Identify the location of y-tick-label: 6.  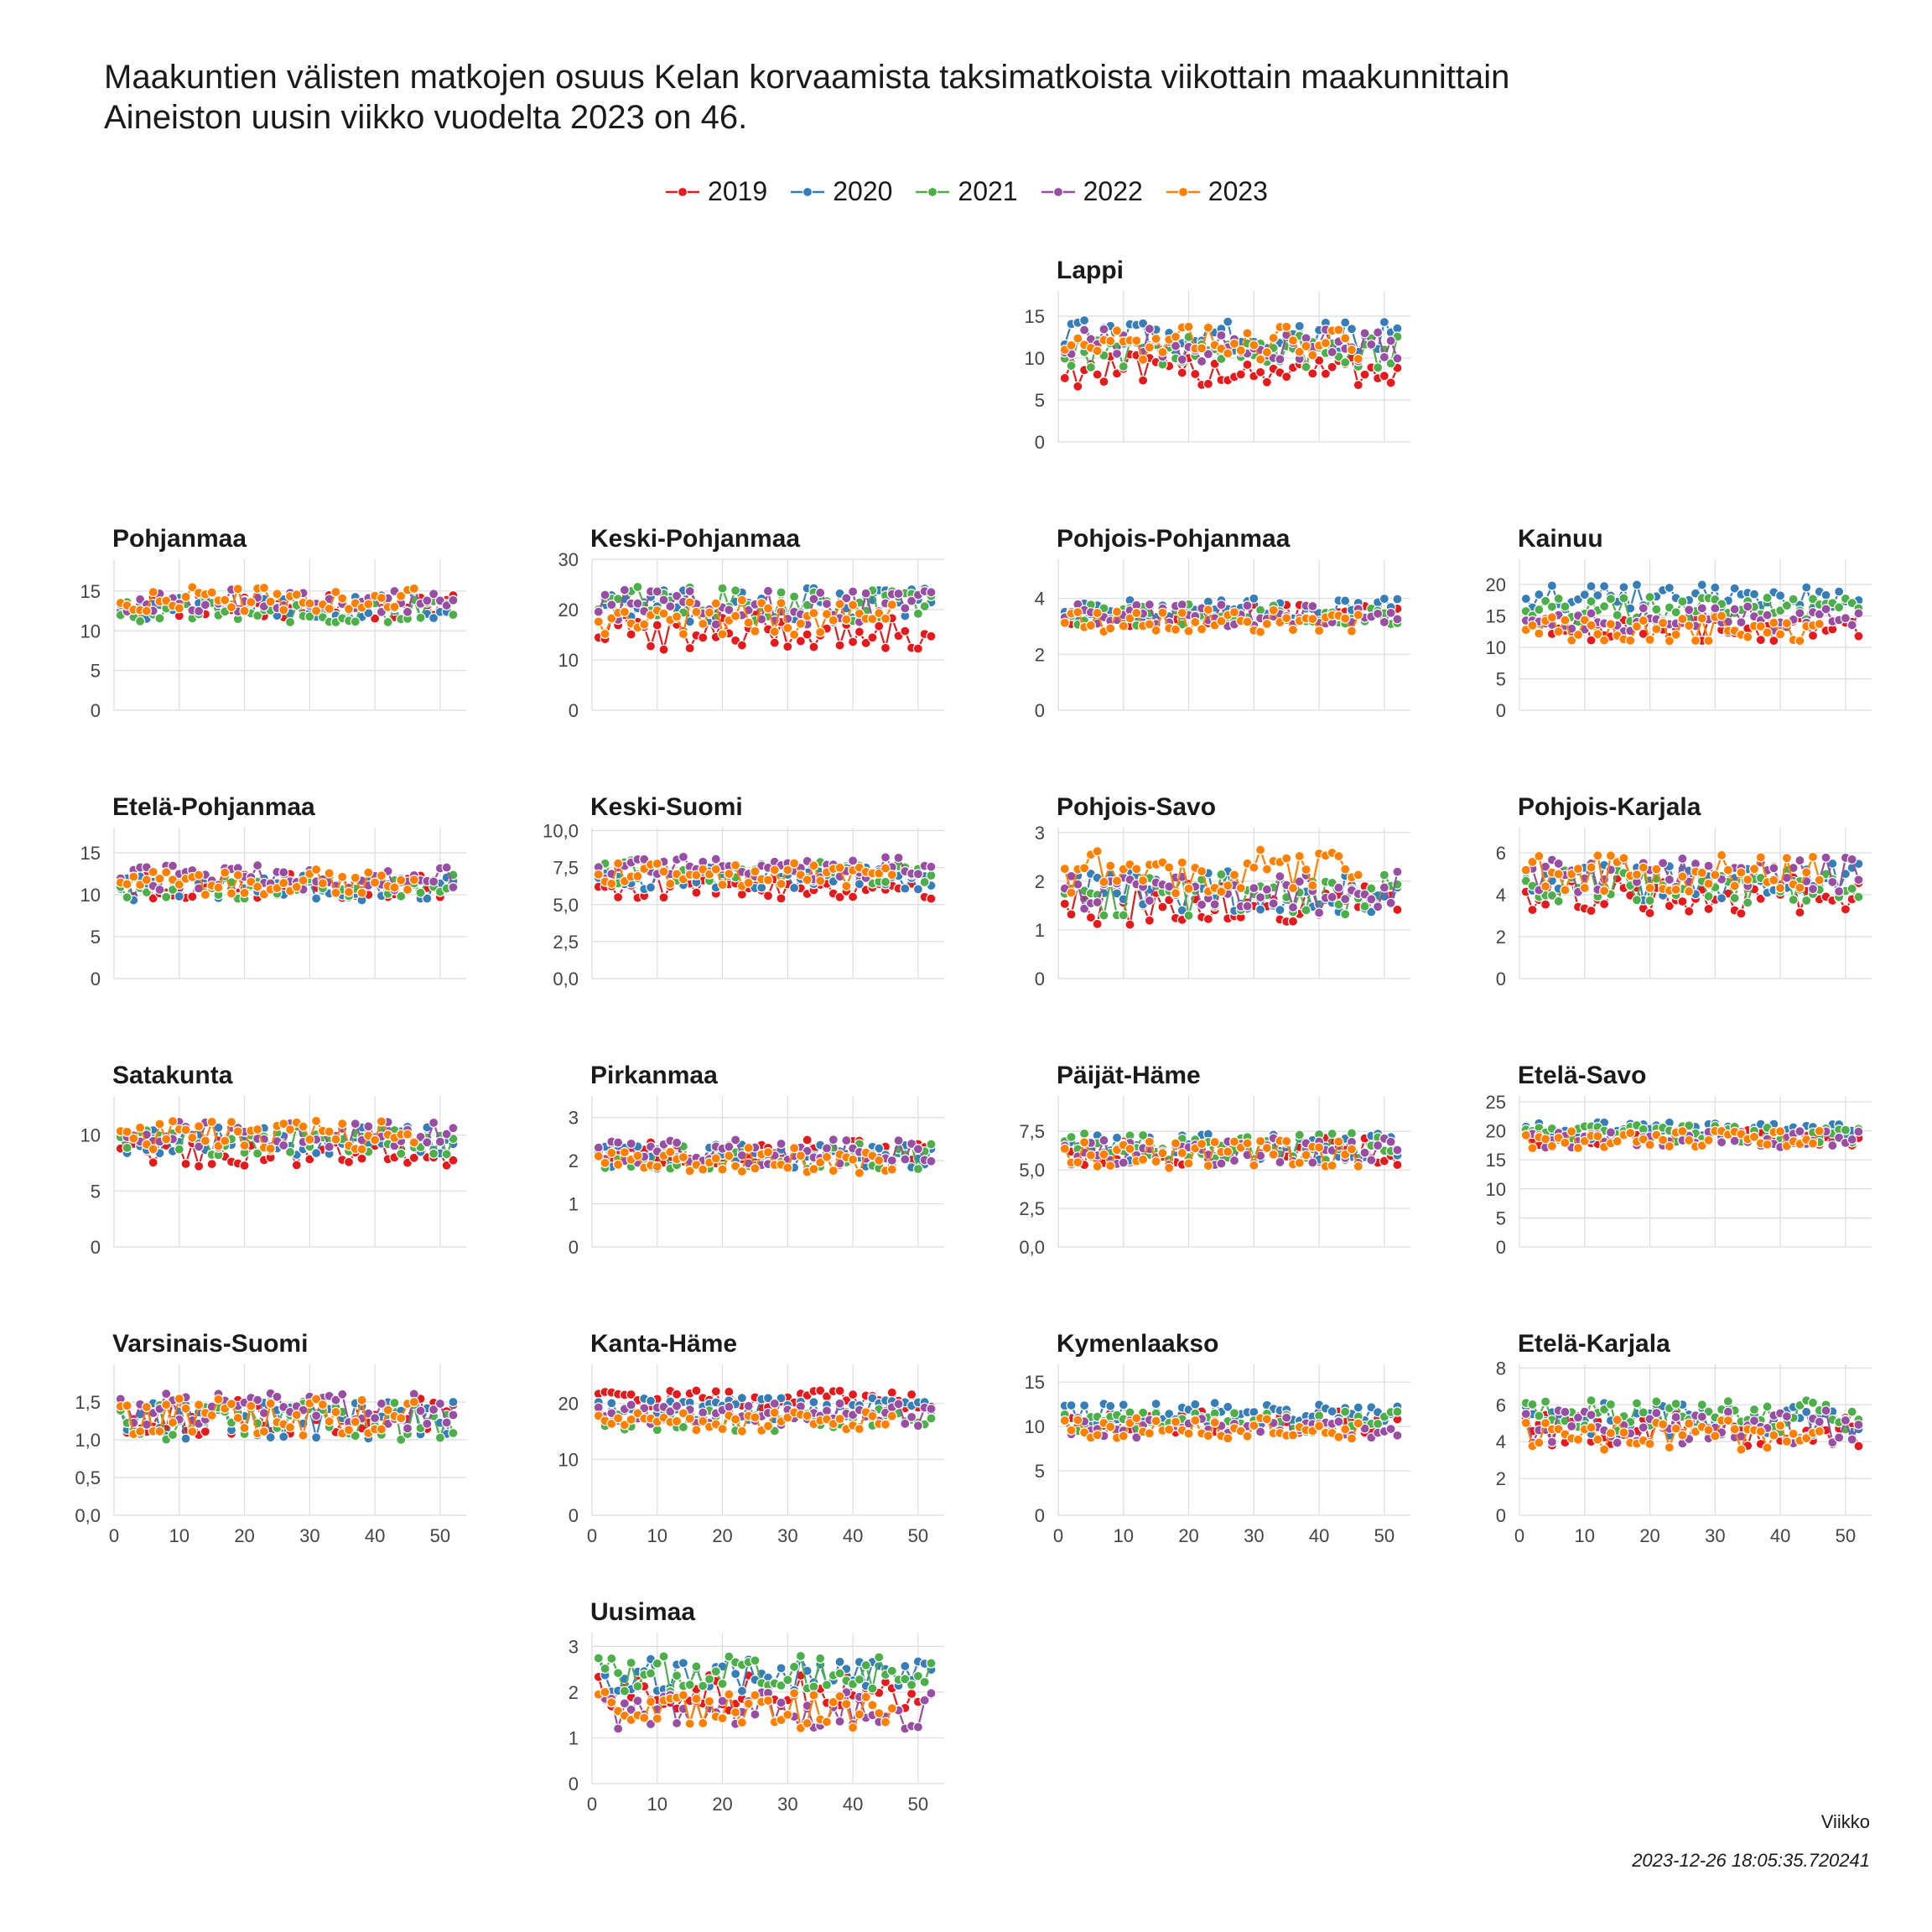
(1501, 1404).